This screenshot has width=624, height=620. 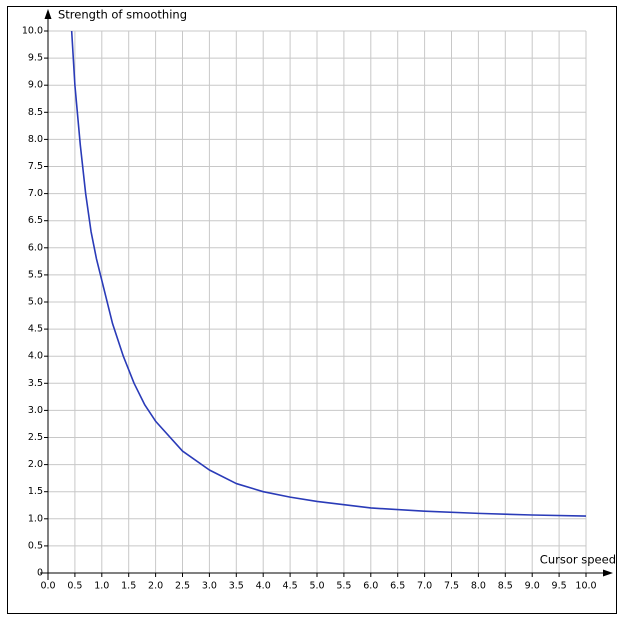 What do you see at coordinates (370, 586) in the screenshot?
I see `x-tick-label: 6.0` at bounding box center [370, 586].